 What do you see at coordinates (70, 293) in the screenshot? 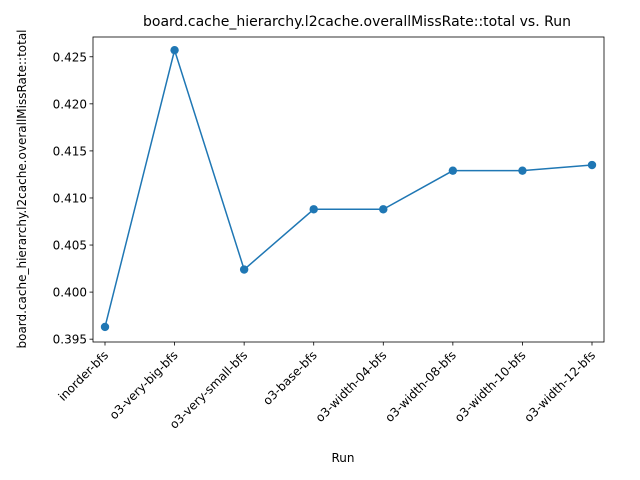
I see `y-tick-label: 0.400` at bounding box center [70, 293].